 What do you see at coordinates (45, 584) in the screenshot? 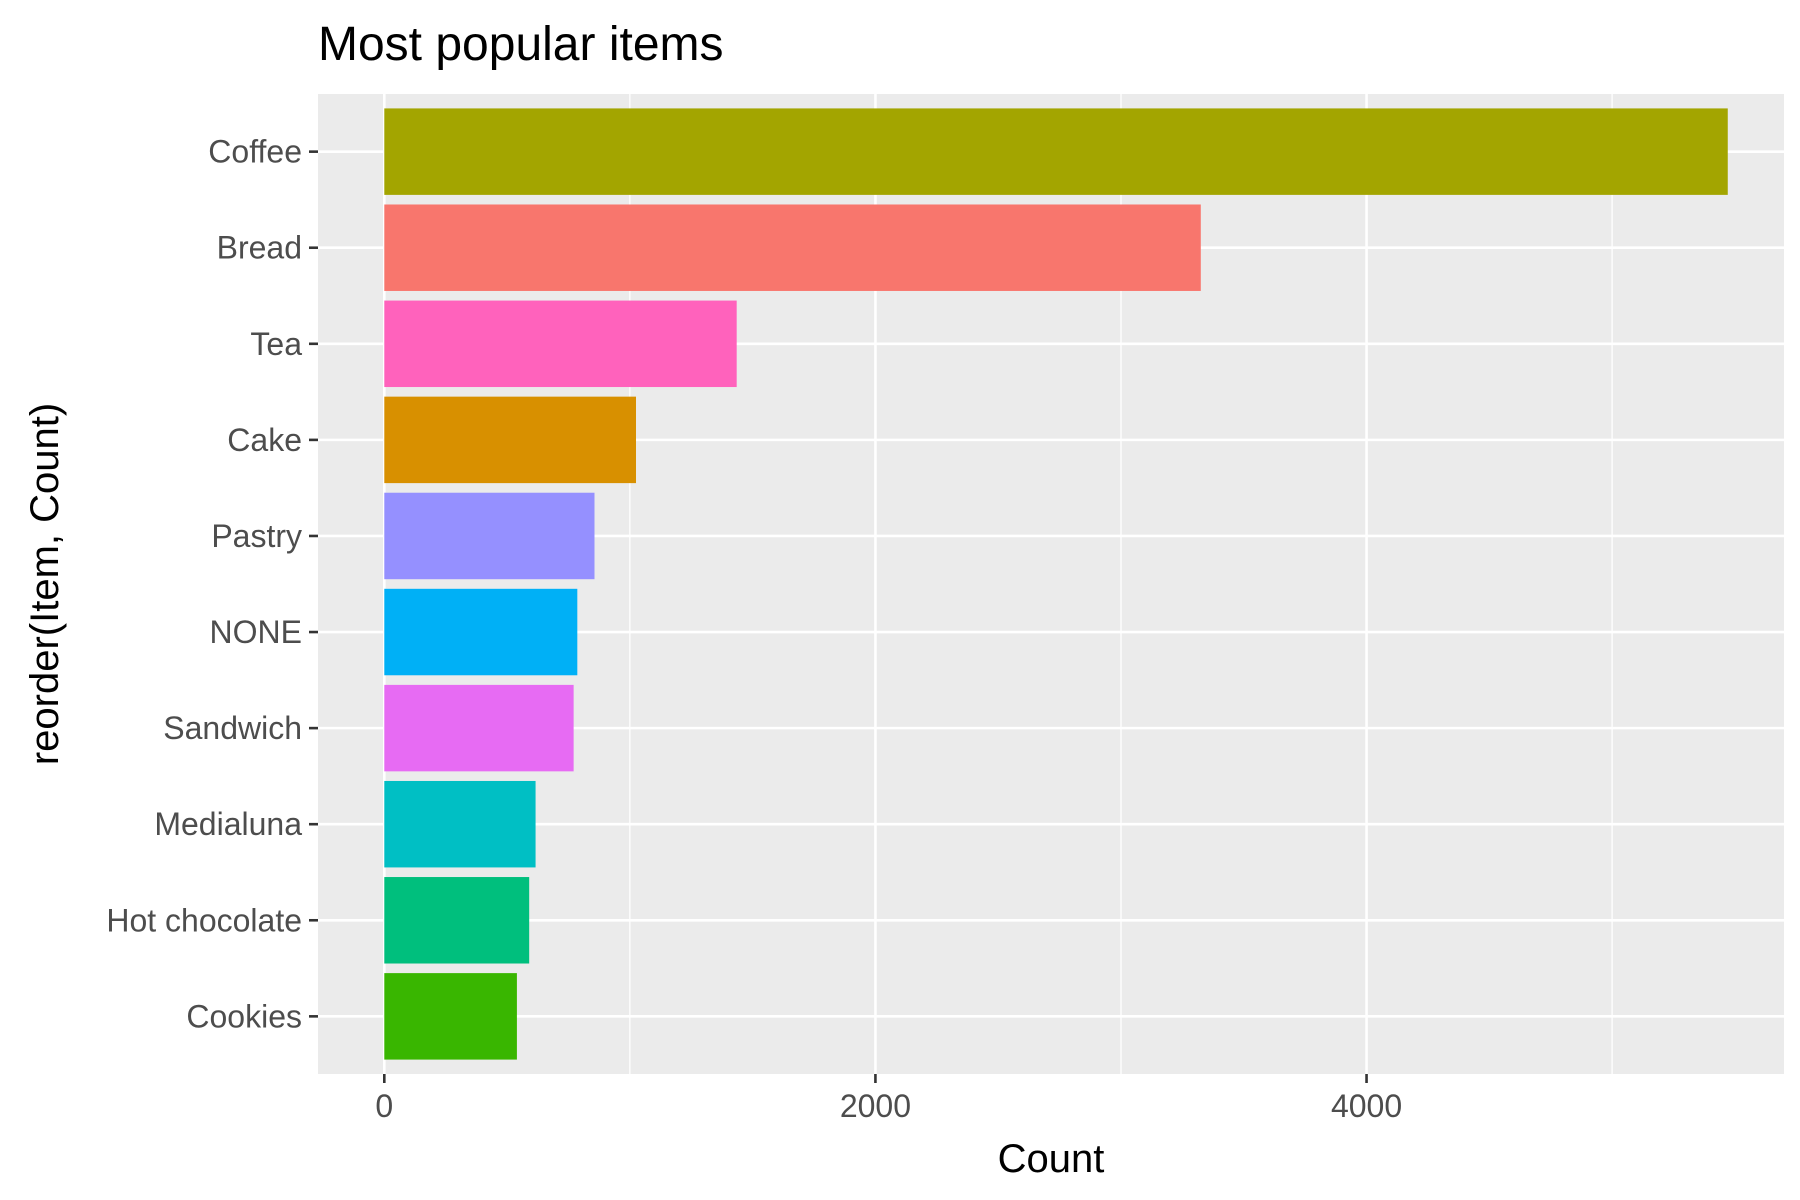
I see `y-axis-title: reorder(Item, Count)` at bounding box center [45, 584].